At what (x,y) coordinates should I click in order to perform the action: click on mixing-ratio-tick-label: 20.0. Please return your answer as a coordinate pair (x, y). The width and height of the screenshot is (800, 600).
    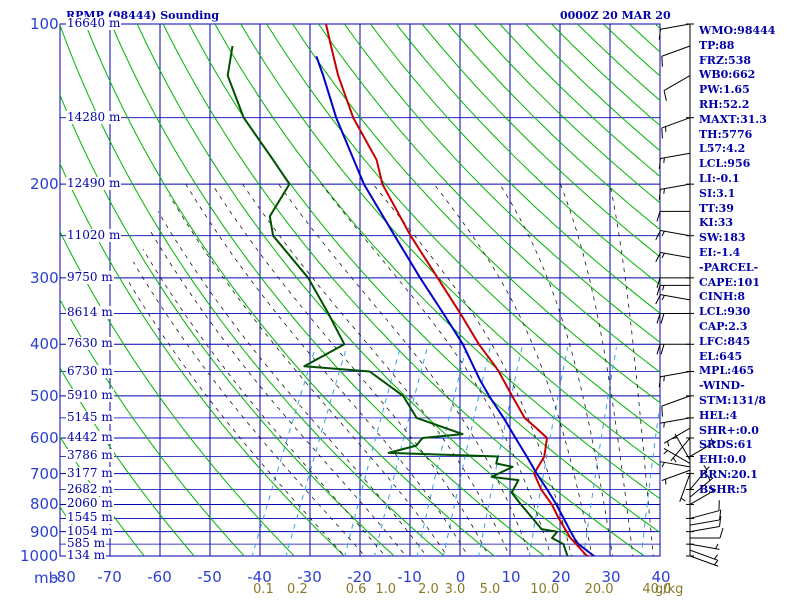
    Looking at the image, I should click on (599, 589).